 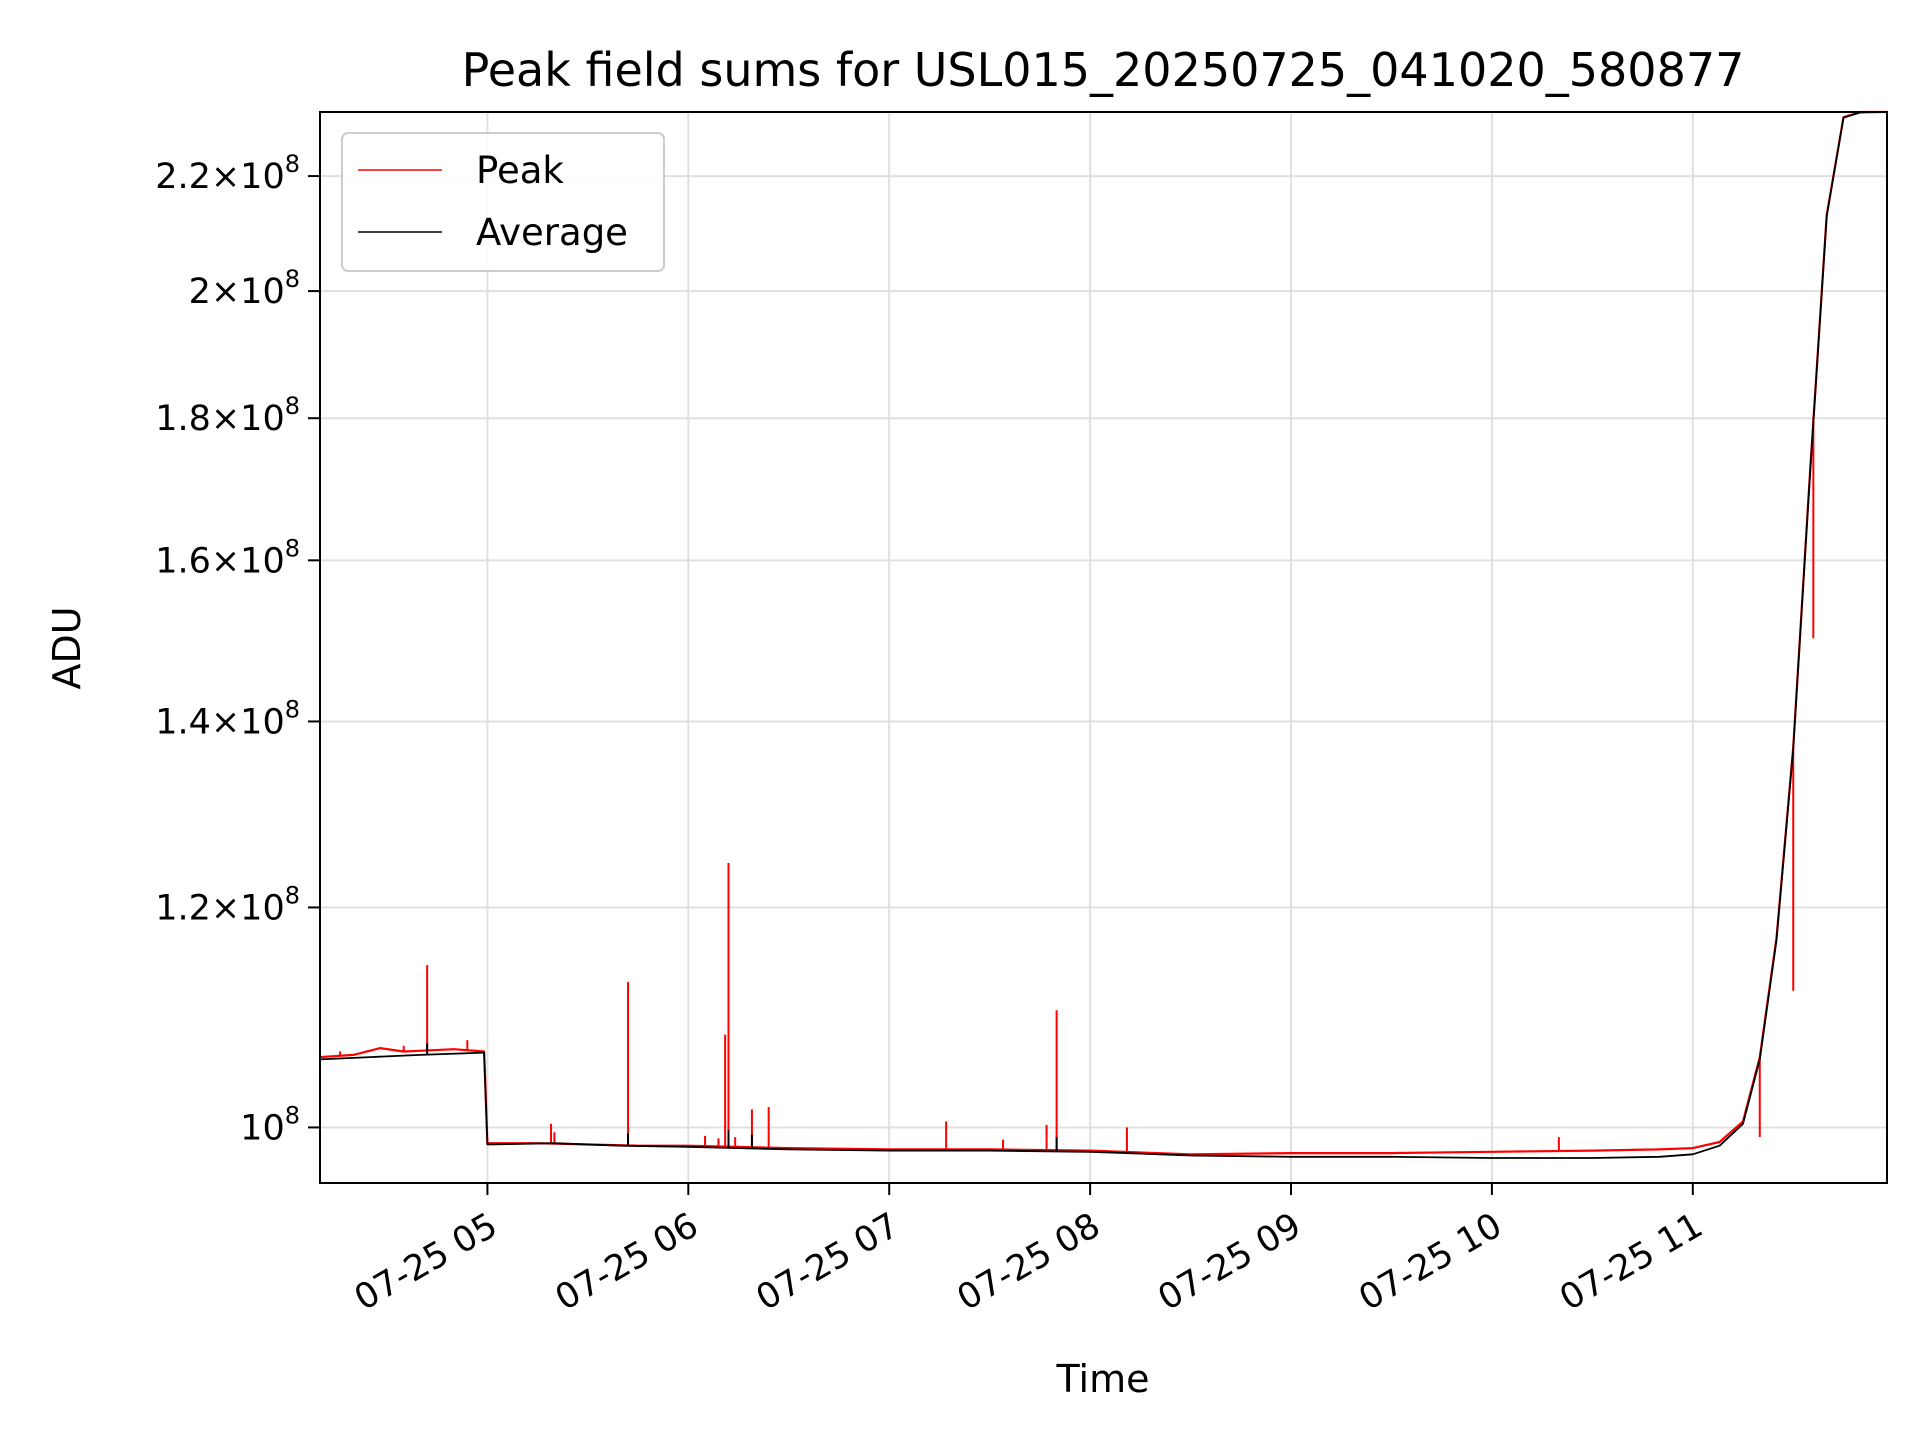 I want to click on y-tick-label: 108, so click(x=270, y=1124).